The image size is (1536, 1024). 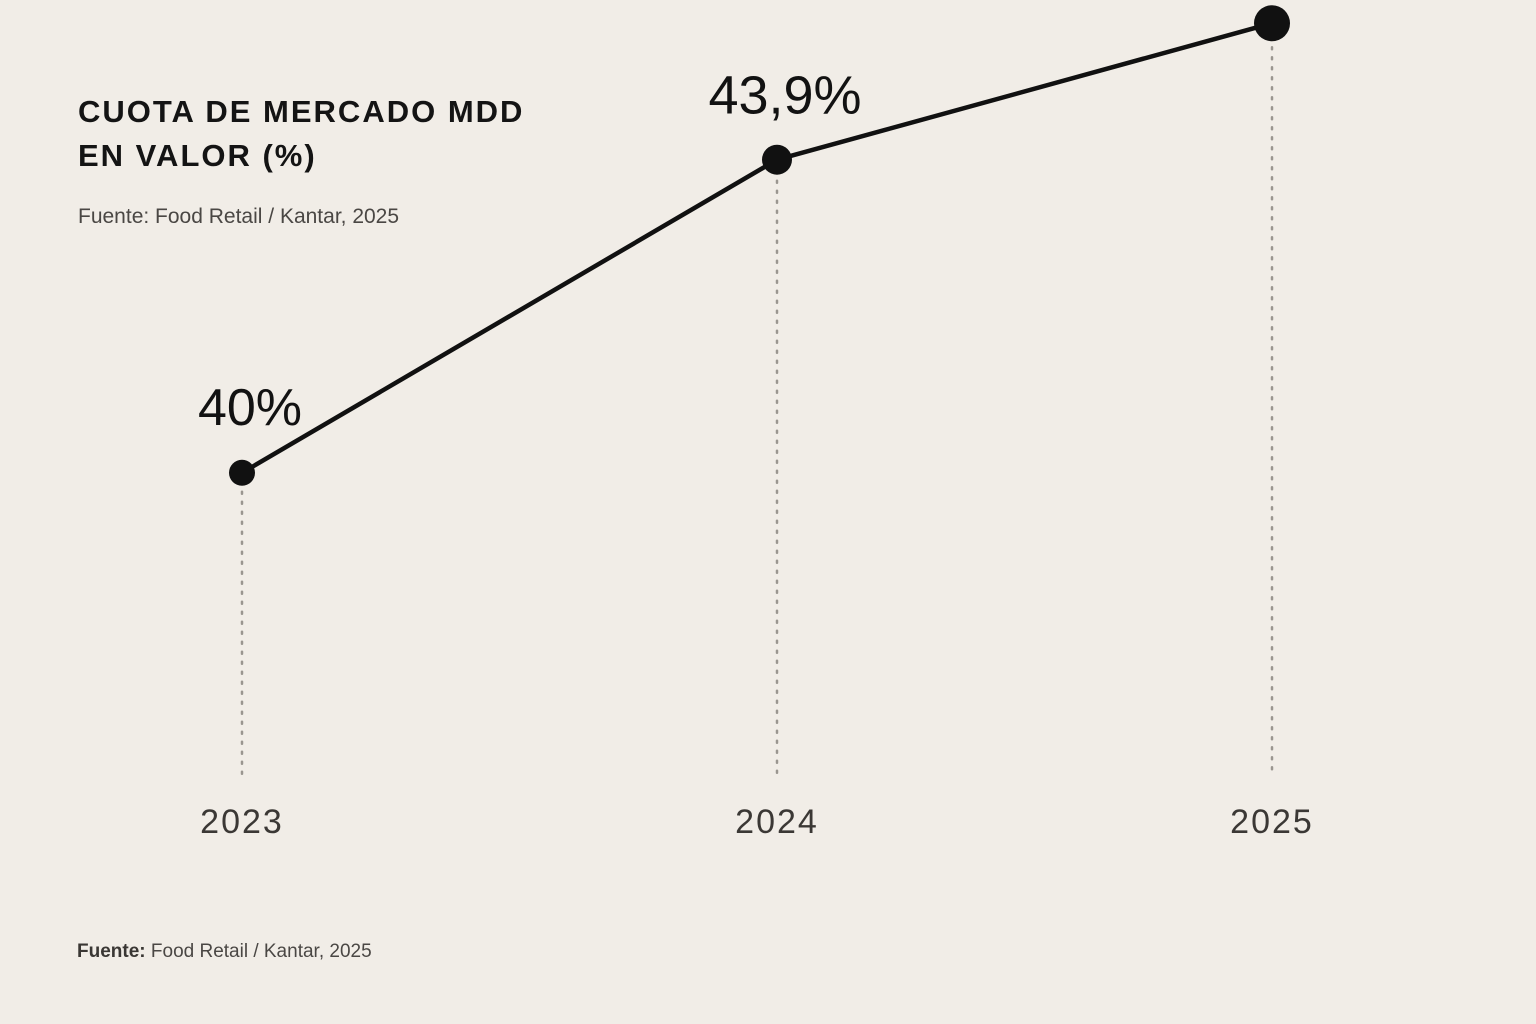 What do you see at coordinates (1272, 822) in the screenshot?
I see `x-tick-label-2025: 2025` at bounding box center [1272, 822].